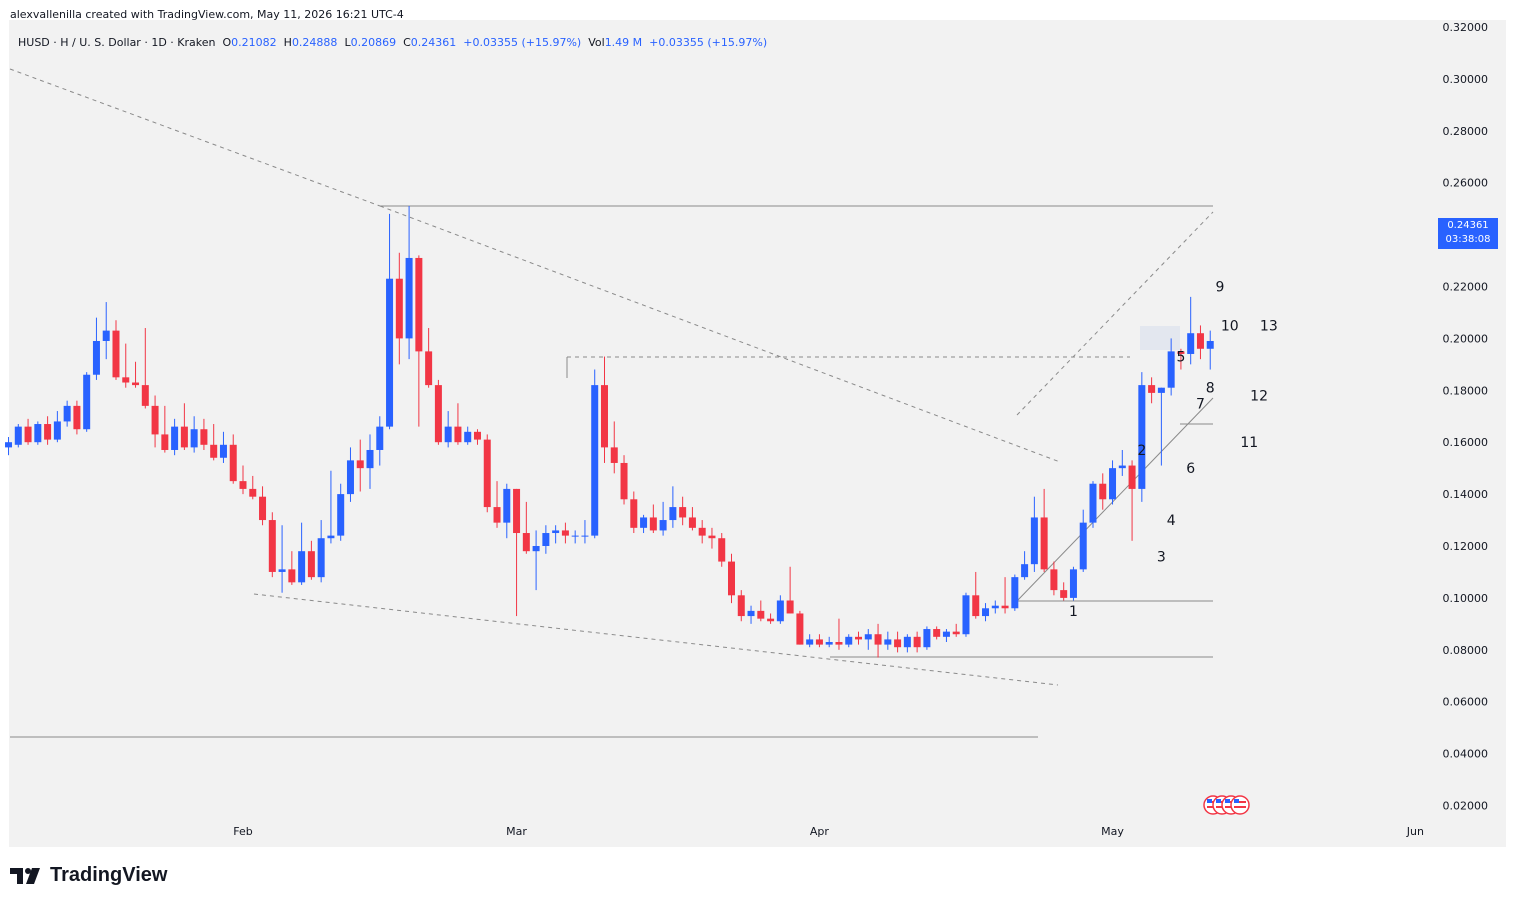 The width and height of the screenshot is (1515, 906). What do you see at coordinates (1468, 233) in the screenshot?
I see `last-price-badge: 0.24361 03:38:08` at bounding box center [1468, 233].